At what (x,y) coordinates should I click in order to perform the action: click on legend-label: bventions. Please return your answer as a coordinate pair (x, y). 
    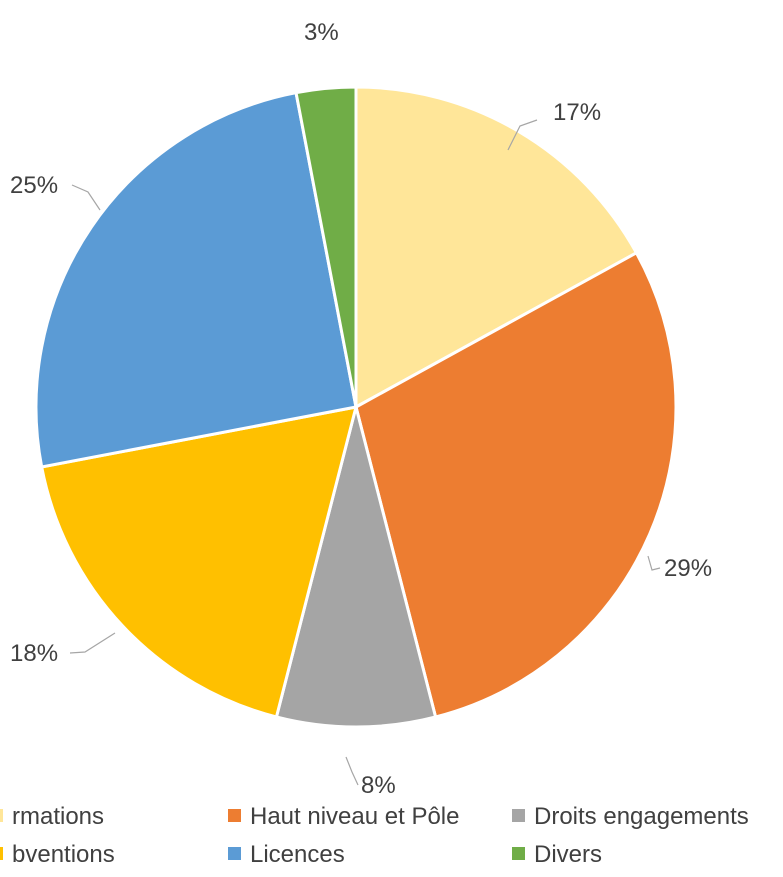
    Looking at the image, I should click on (63, 854).